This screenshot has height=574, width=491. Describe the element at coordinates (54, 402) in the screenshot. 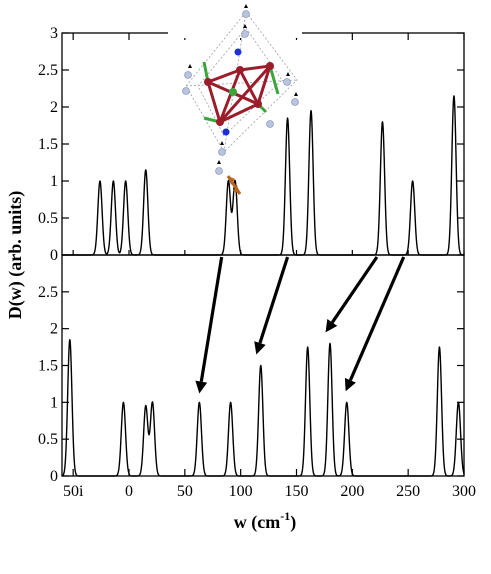

I see `bottom-y-tick-label: 1` at that location.